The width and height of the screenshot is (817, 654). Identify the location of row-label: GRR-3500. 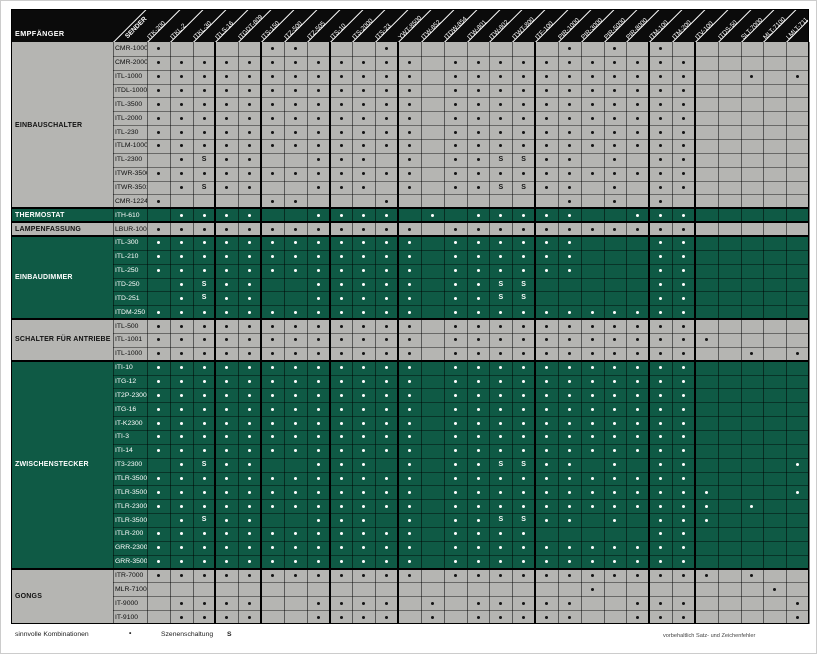
(131, 562).